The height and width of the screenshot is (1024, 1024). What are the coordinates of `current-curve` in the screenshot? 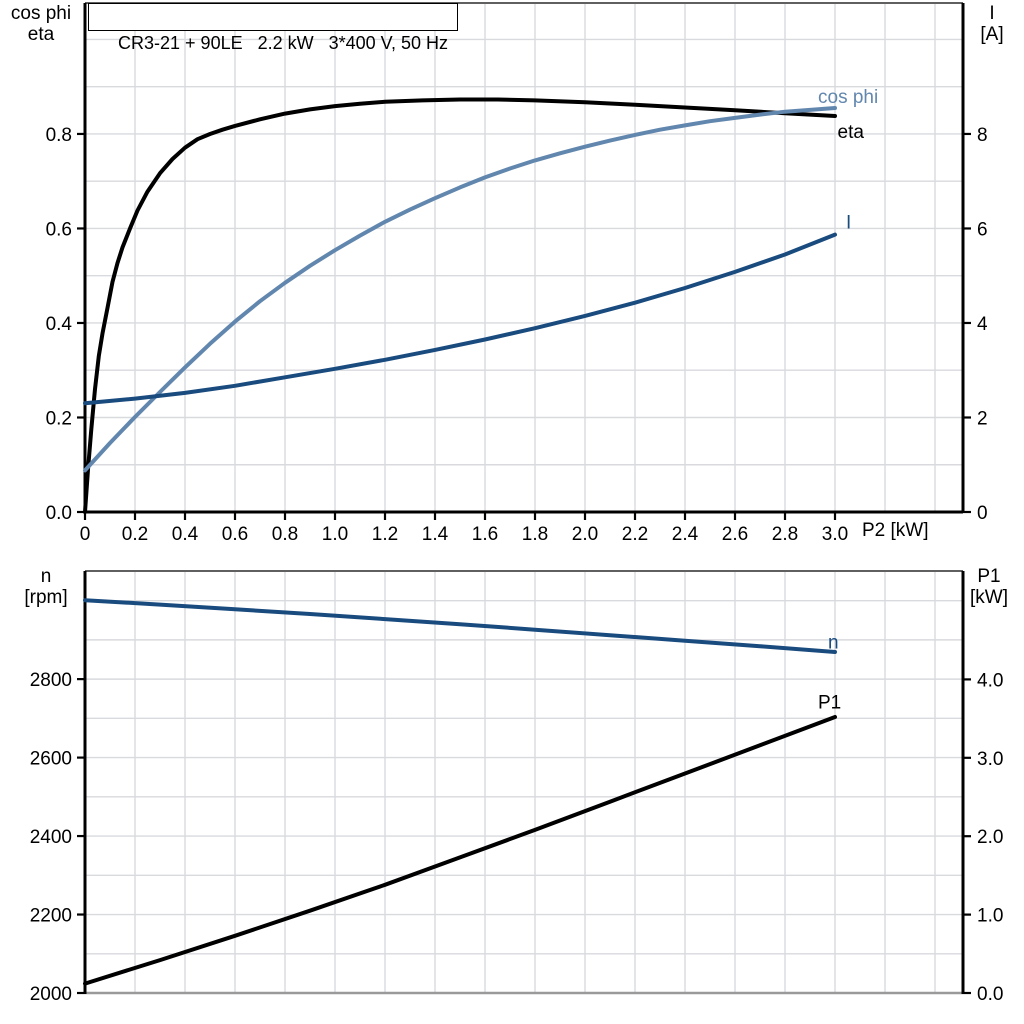 It's located at (460, 319).